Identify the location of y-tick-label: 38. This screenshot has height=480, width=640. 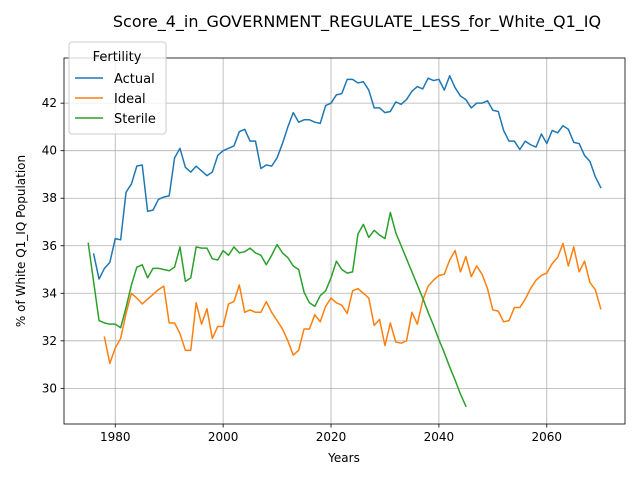
(49, 198).